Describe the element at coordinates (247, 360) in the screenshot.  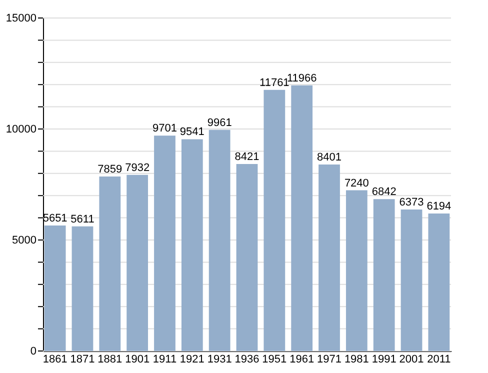
I see `x-tick-label: 1936` at that location.